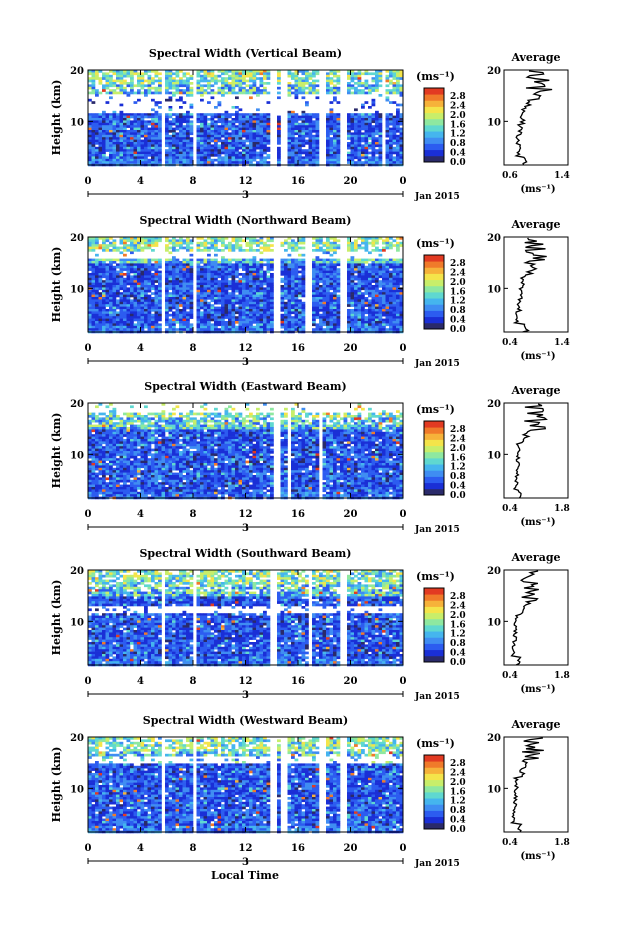  What do you see at coordinates (434, 128) in the screenshot?
I see `colorbar-swatch` at bounding box center [434, 128].